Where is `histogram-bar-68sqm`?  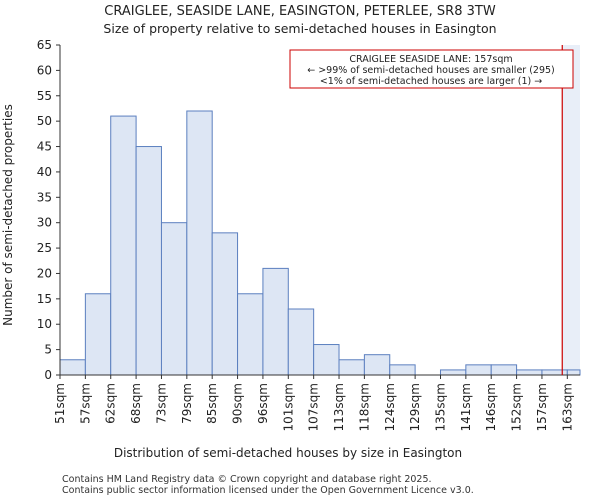 histogram-bar-68sqm is located at coordinates (148, 261).